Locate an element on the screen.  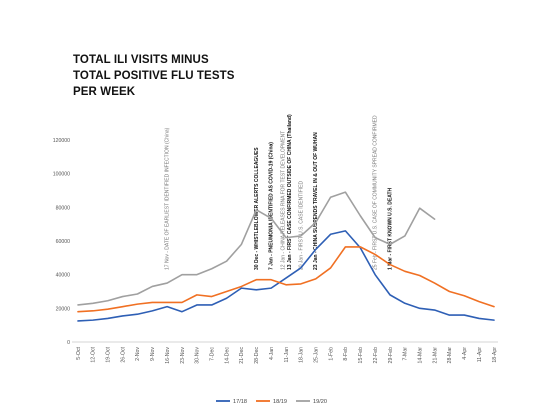
x-tick-label: 16-Nov is located at coordinates (168, 355).